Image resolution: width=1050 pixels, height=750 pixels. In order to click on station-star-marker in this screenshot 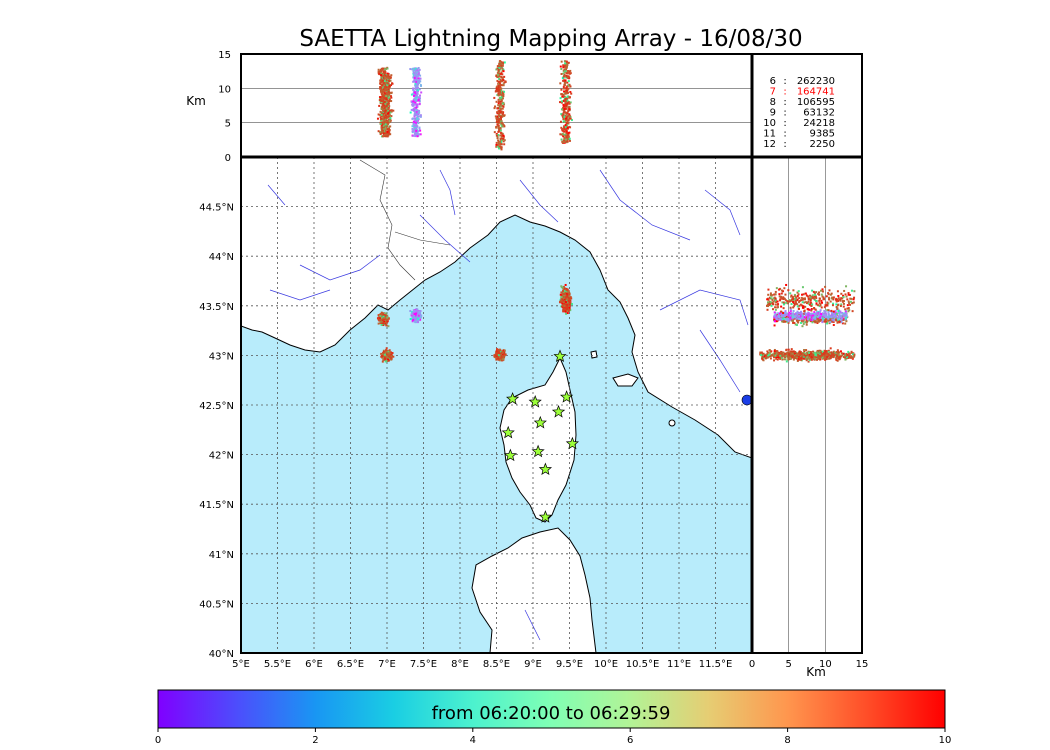, I will do `click(540, 422)`.